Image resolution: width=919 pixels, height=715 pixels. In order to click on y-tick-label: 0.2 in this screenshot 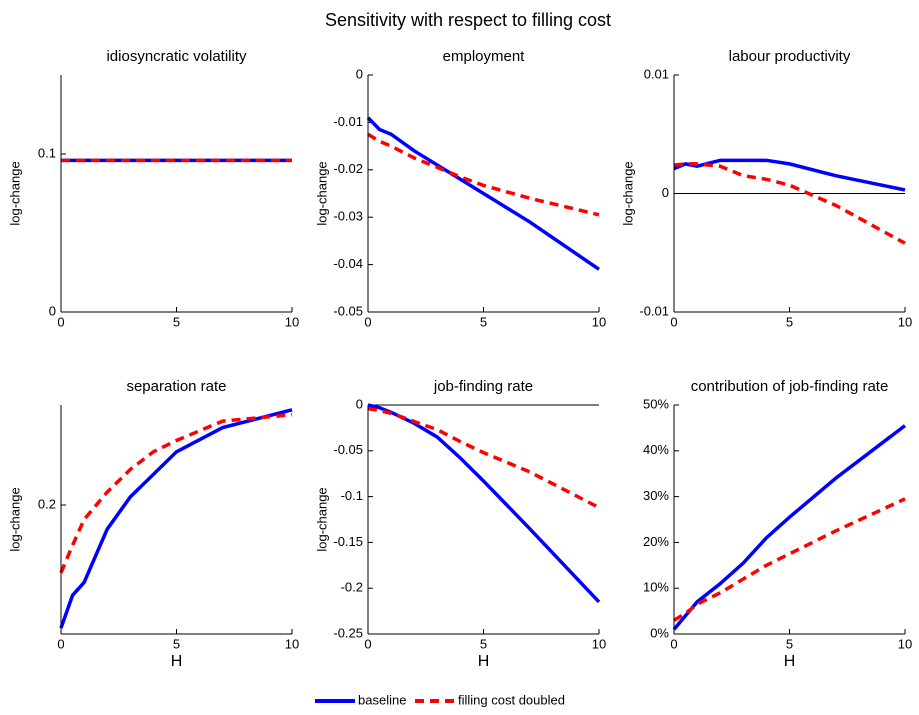, I will do `click(47, 503)`.